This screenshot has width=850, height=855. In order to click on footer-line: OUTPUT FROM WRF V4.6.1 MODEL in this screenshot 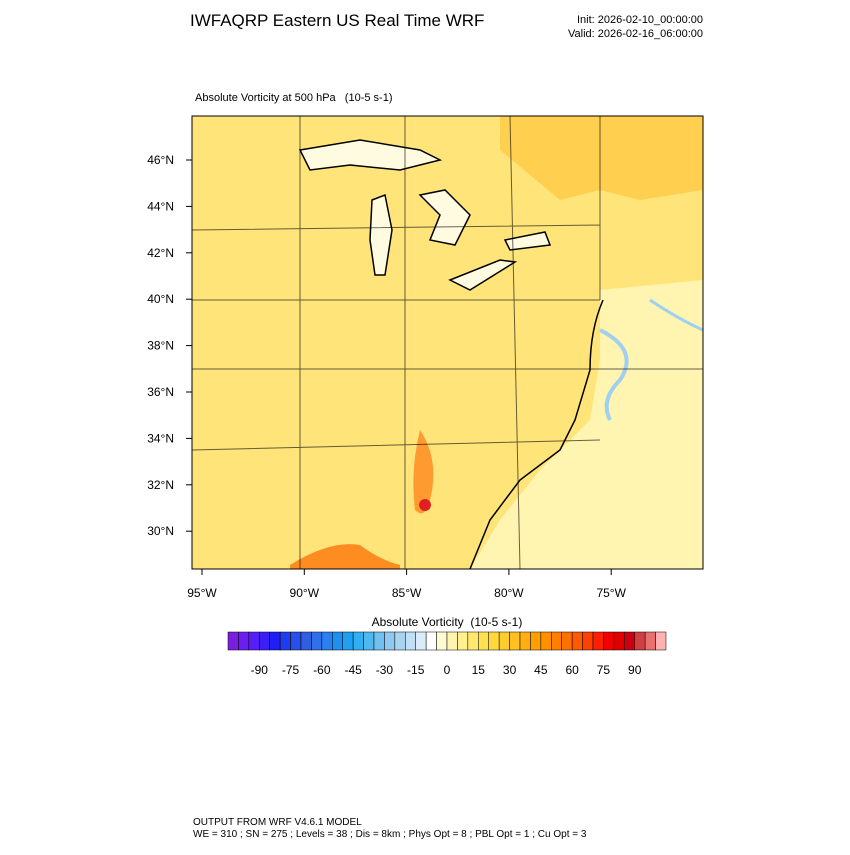, I will do `click(277, 822)`.